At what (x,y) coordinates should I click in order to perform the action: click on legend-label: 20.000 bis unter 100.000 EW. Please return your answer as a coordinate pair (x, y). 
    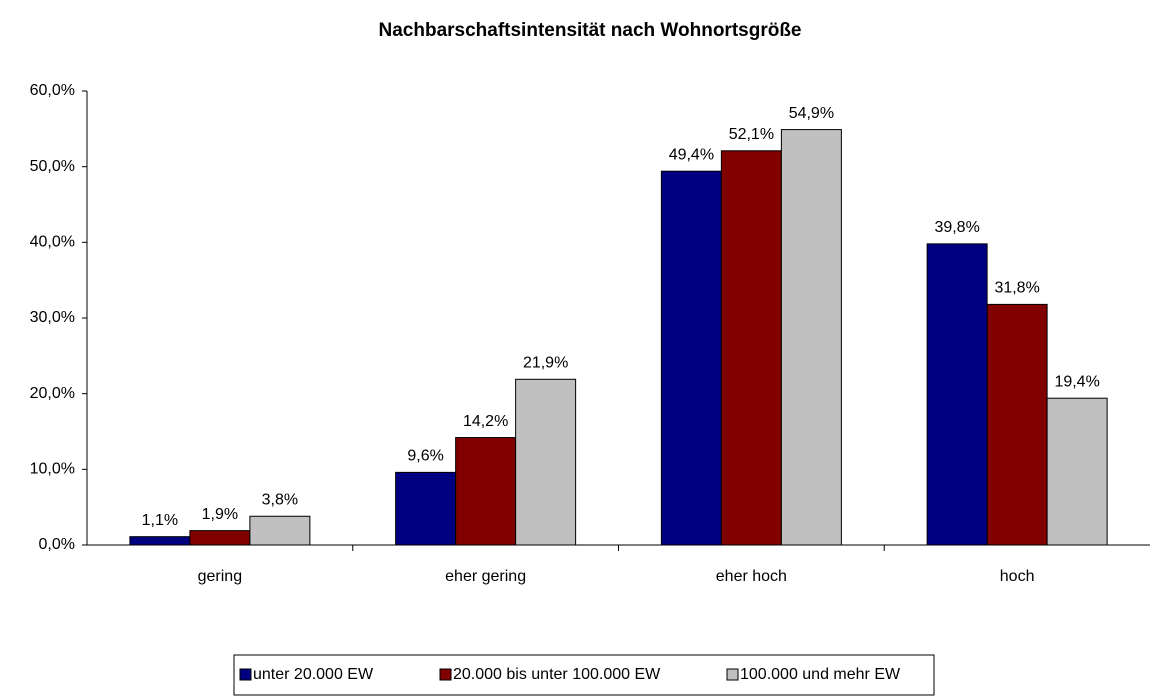
    Looking at the image, I should click on (557, 674).